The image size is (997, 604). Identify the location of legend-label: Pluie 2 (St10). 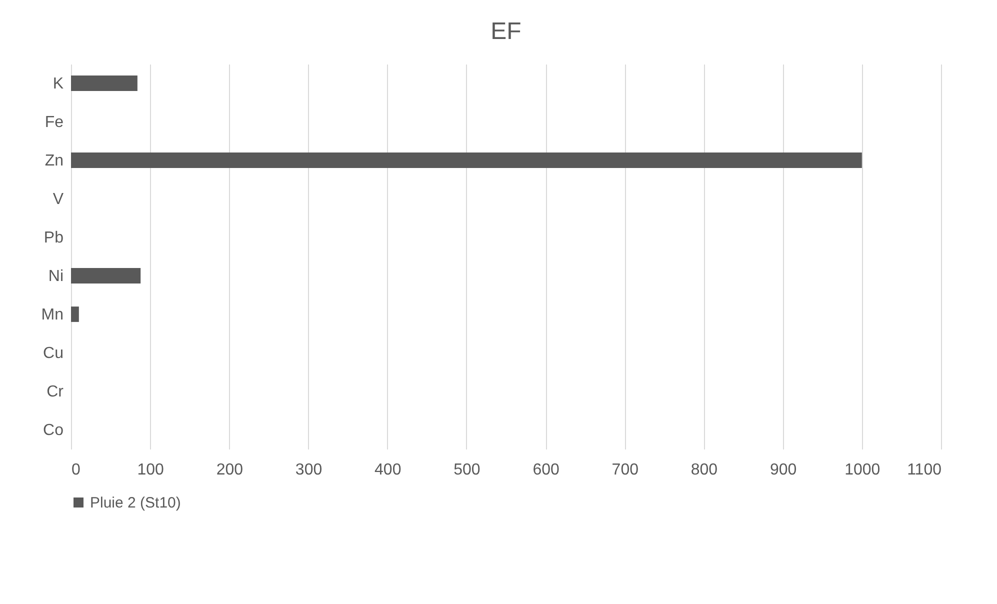
(135, 503).